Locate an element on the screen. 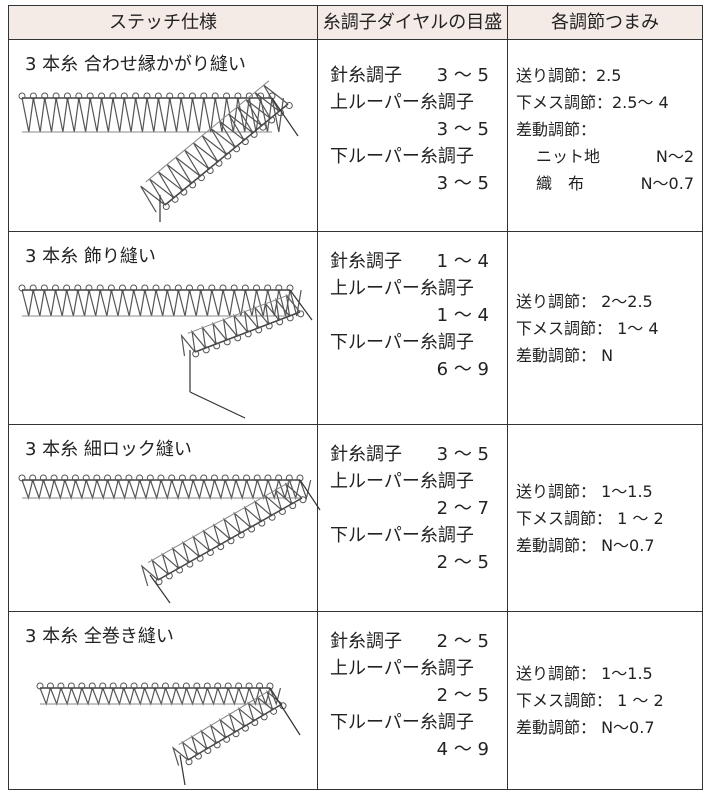 This screenshot has width=708, height=794. adjust-line: 送り調節： 2～2.5 is located at coordinates (584, 301).